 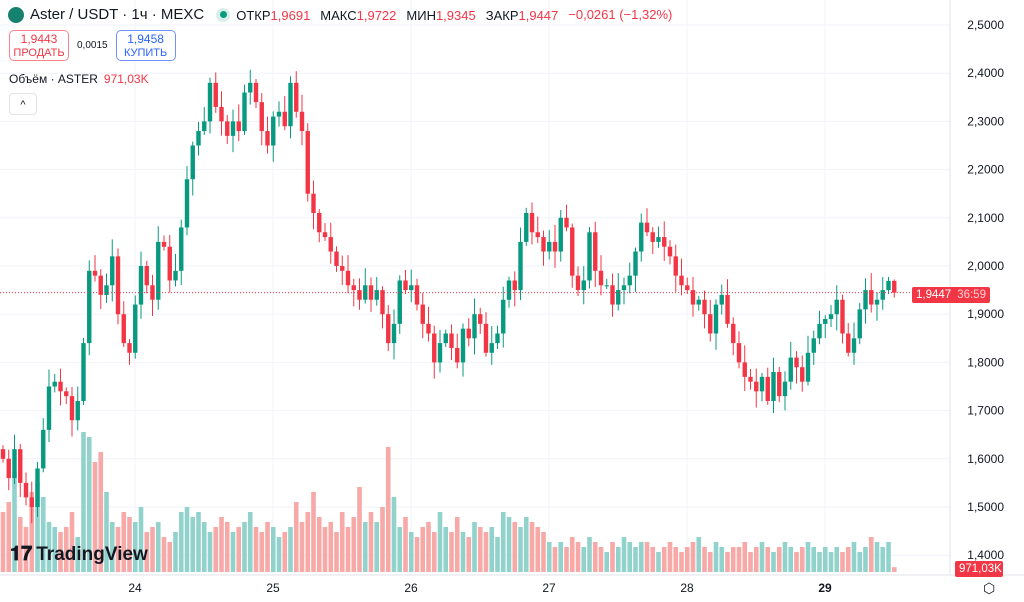 I want to click on market-status-icon, so click(x=223, y=14).